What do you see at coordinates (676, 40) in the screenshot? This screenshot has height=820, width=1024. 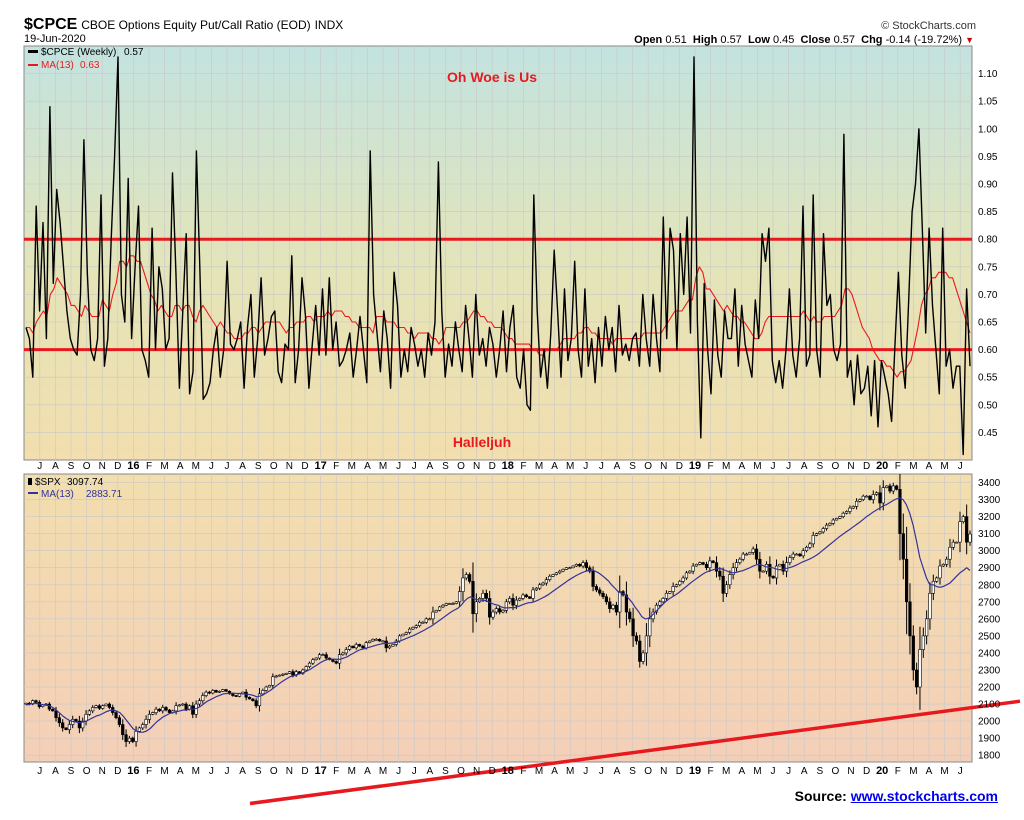 I see `open-value: 0.51` at bounding box center [676, 40].